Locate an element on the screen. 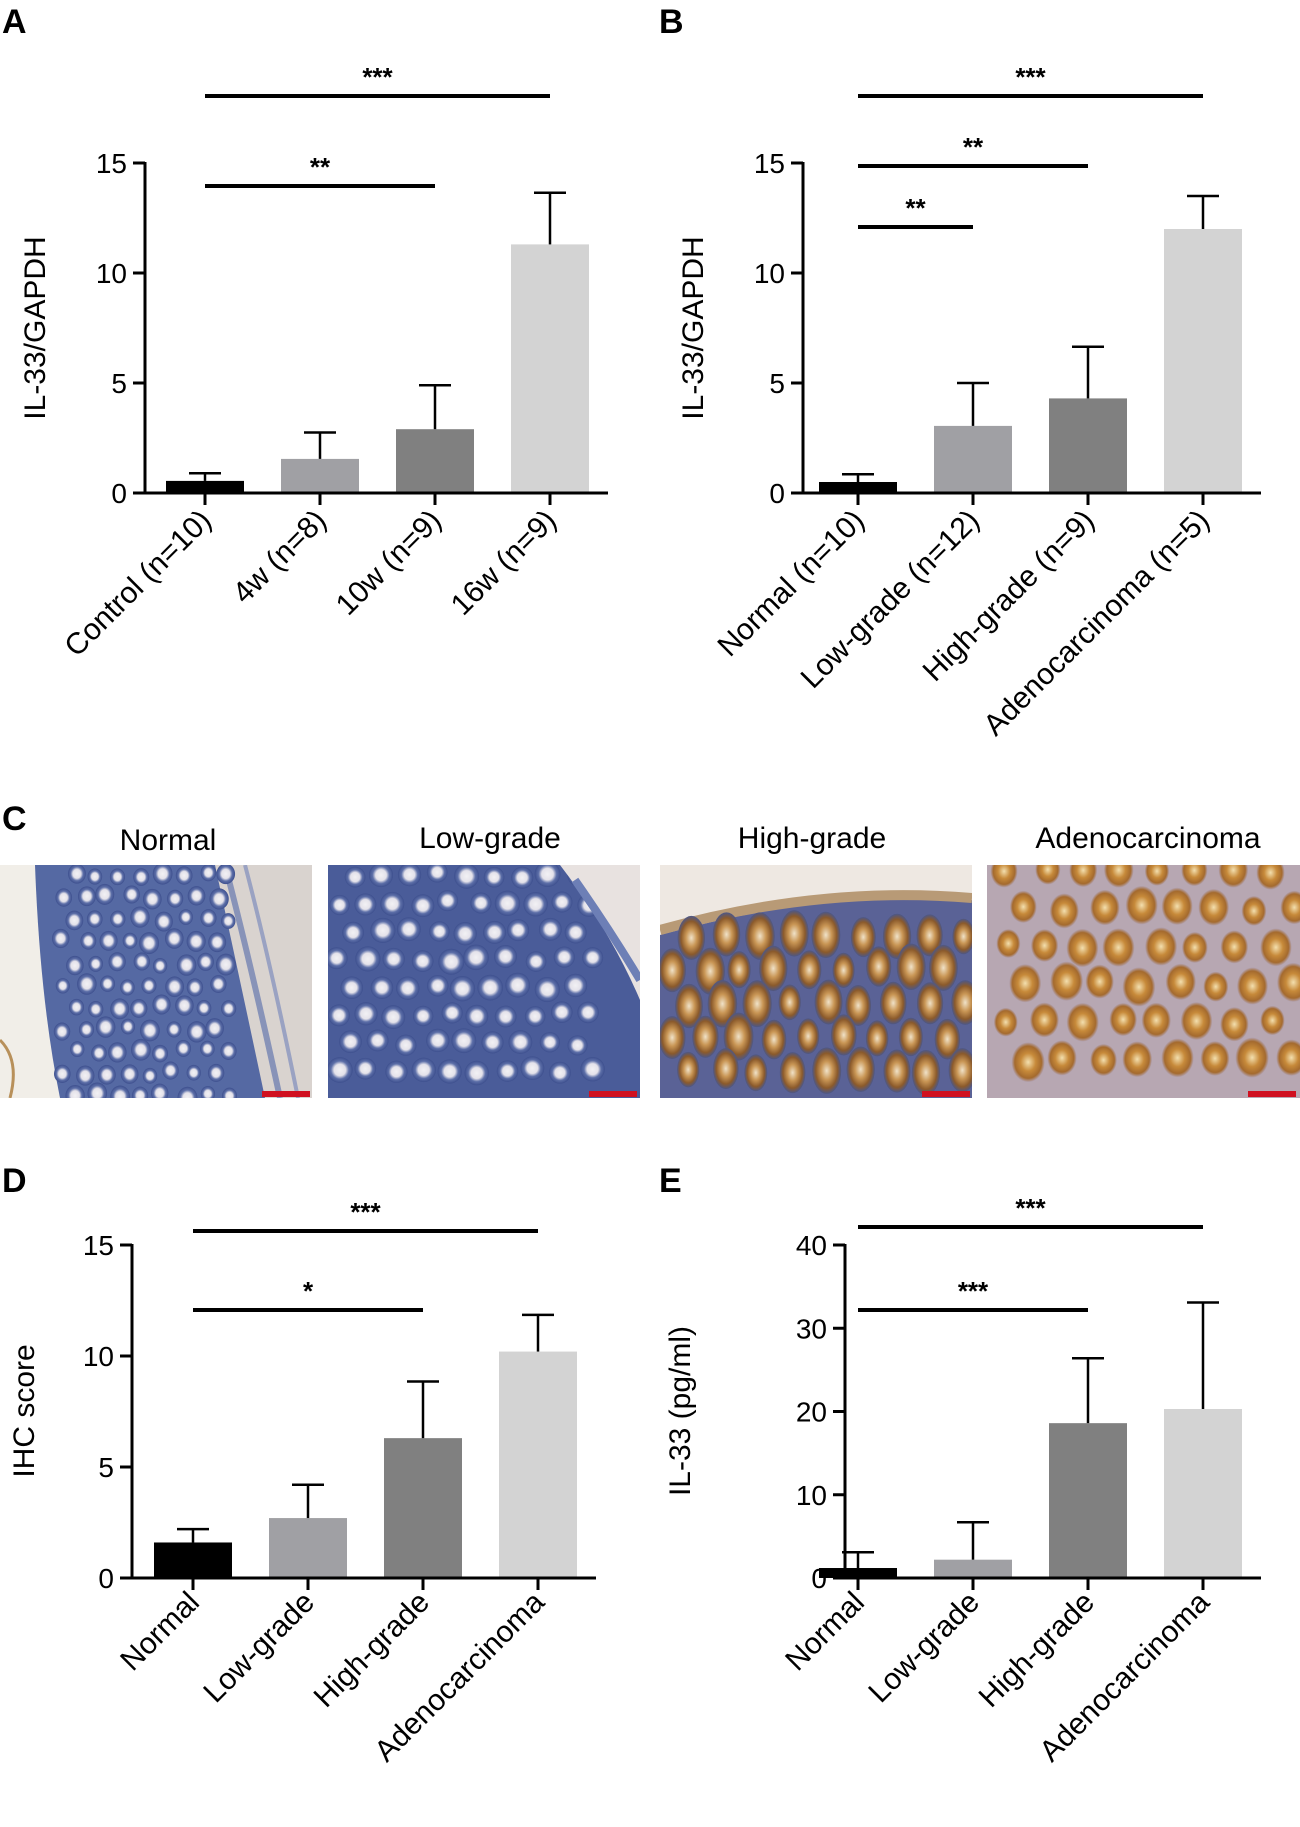 This screenshot has height=1827, width=1300. y-tick-label: 30 is located at coordinates (811, 1328).